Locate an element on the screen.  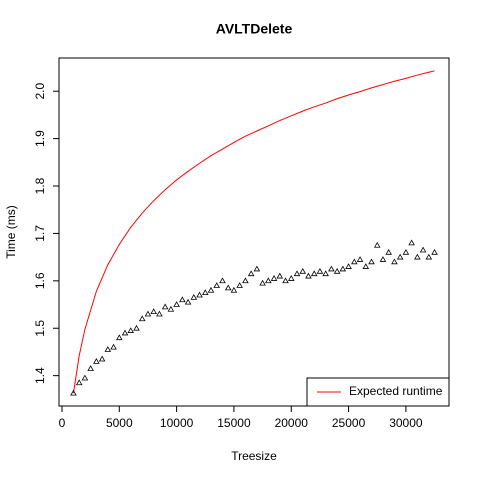
chart-title: AVLTDelete is located at coordinates (254, 29).